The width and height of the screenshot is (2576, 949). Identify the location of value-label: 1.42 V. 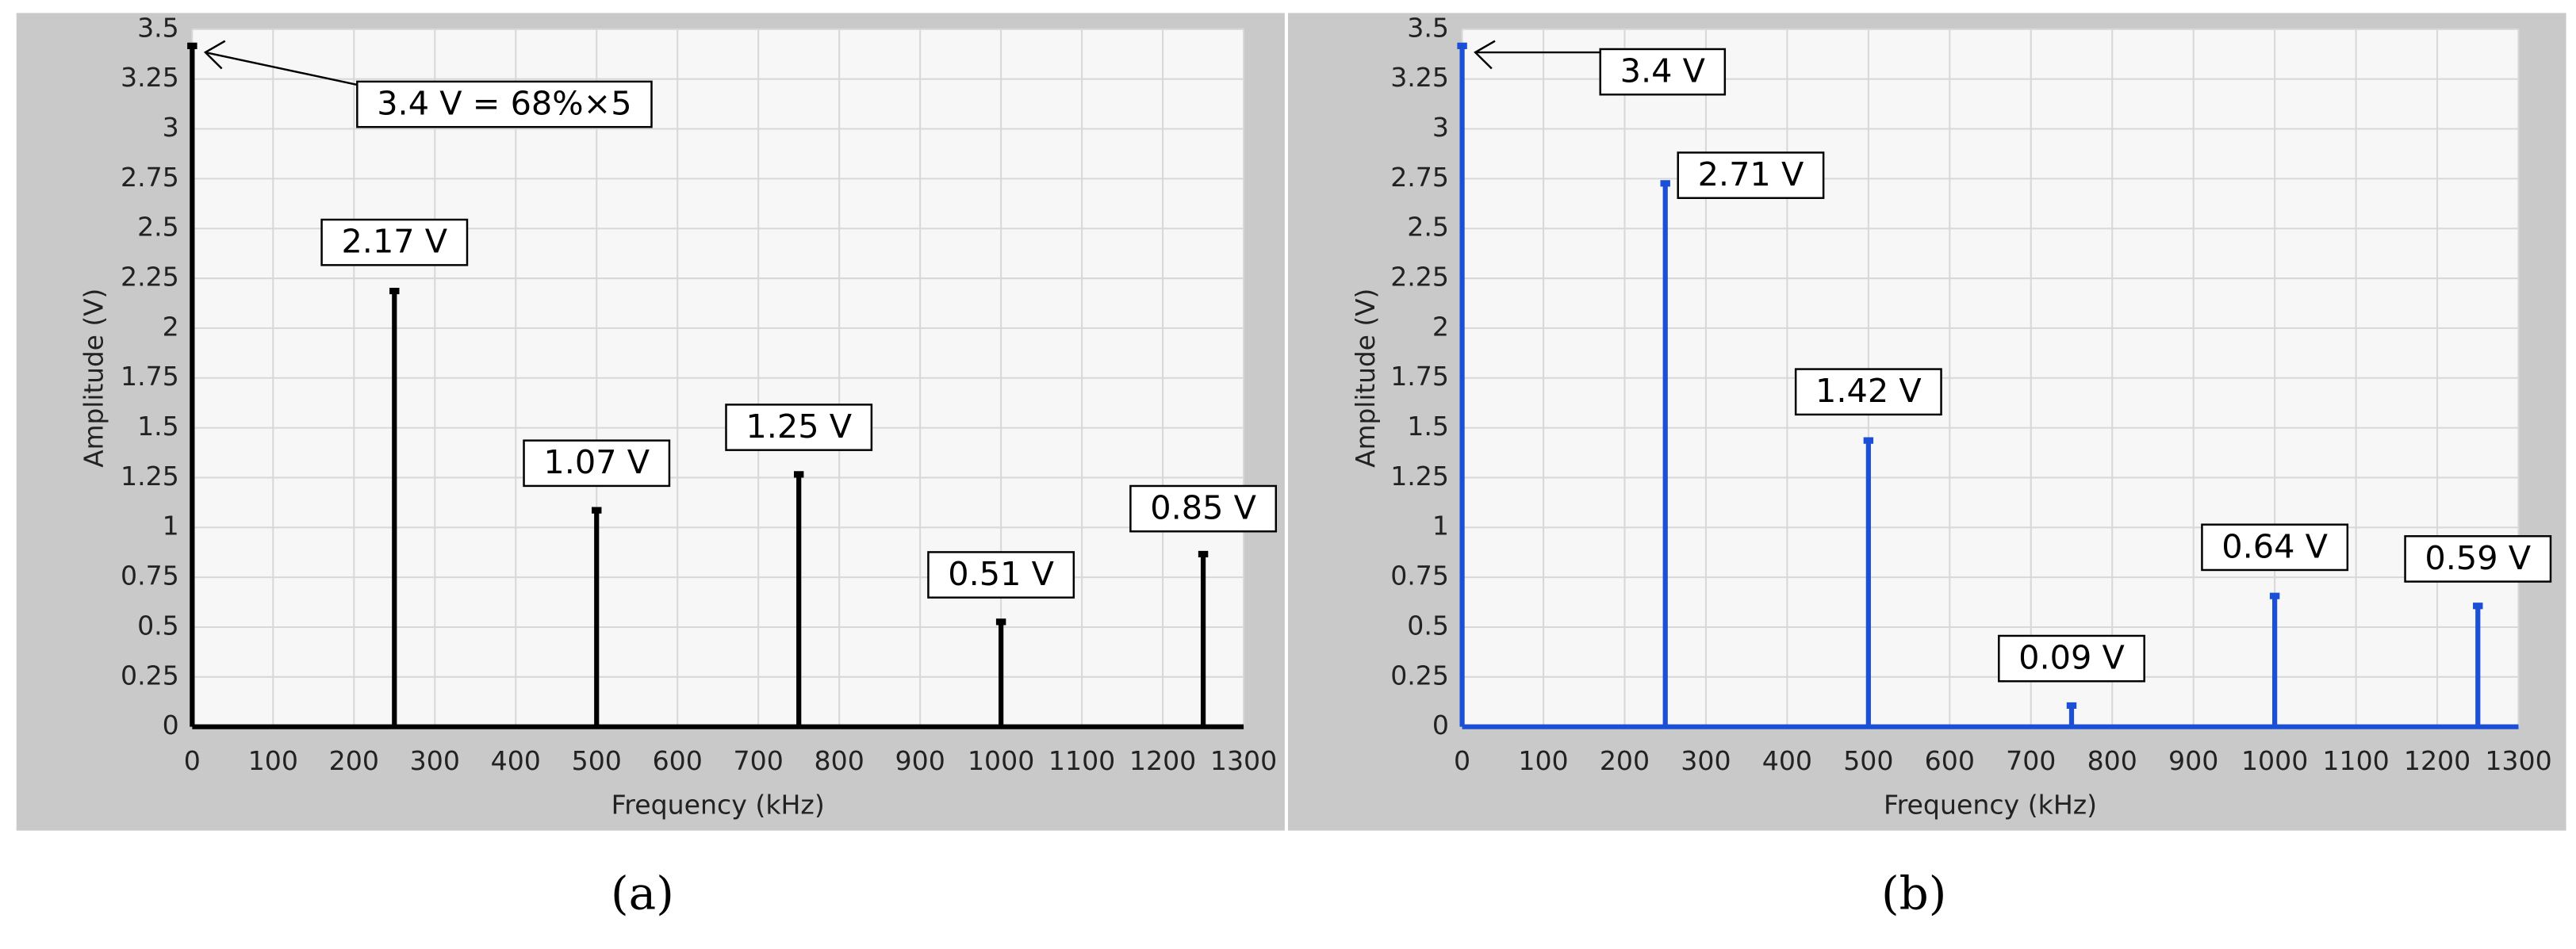
(1869, 391).